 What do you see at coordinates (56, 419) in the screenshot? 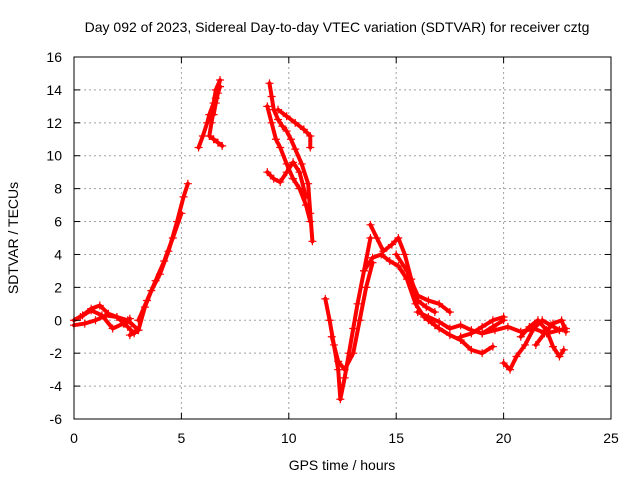
I see `y-tick-label: -6` at bounding box center [56, 419].